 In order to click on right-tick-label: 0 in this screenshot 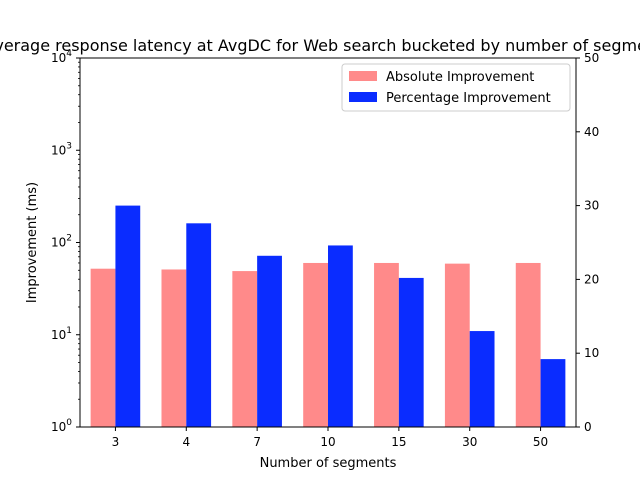, I will do `click(588, 427)`.